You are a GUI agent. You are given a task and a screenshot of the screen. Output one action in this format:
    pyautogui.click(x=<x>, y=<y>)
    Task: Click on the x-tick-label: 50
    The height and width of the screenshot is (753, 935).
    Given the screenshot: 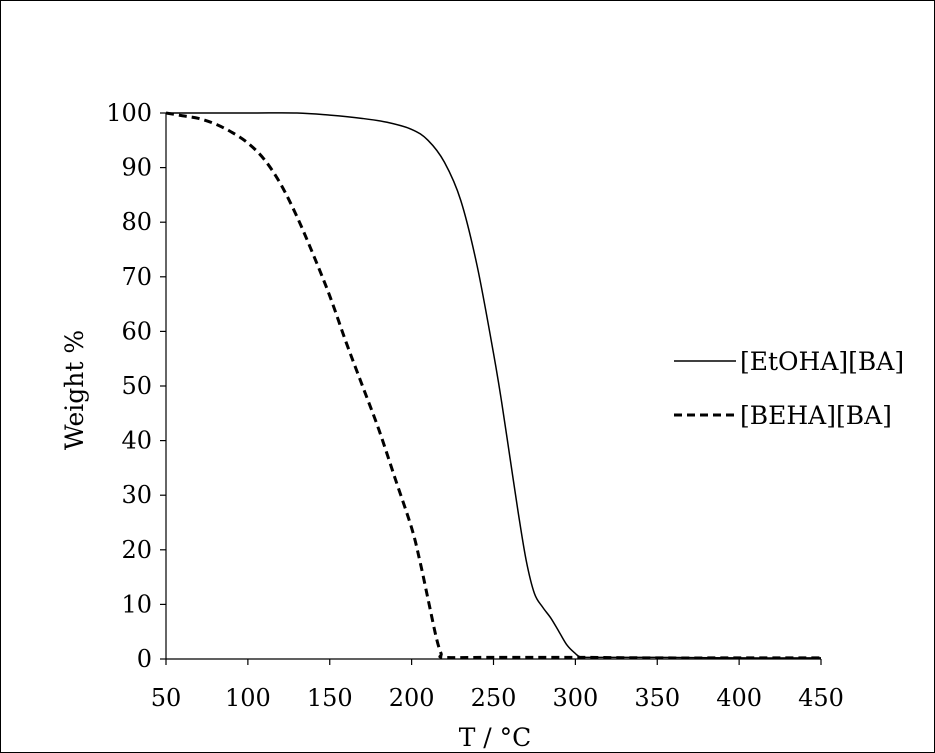 What is the action you would take?
    pyautogui.click(x=166, y=698)
    